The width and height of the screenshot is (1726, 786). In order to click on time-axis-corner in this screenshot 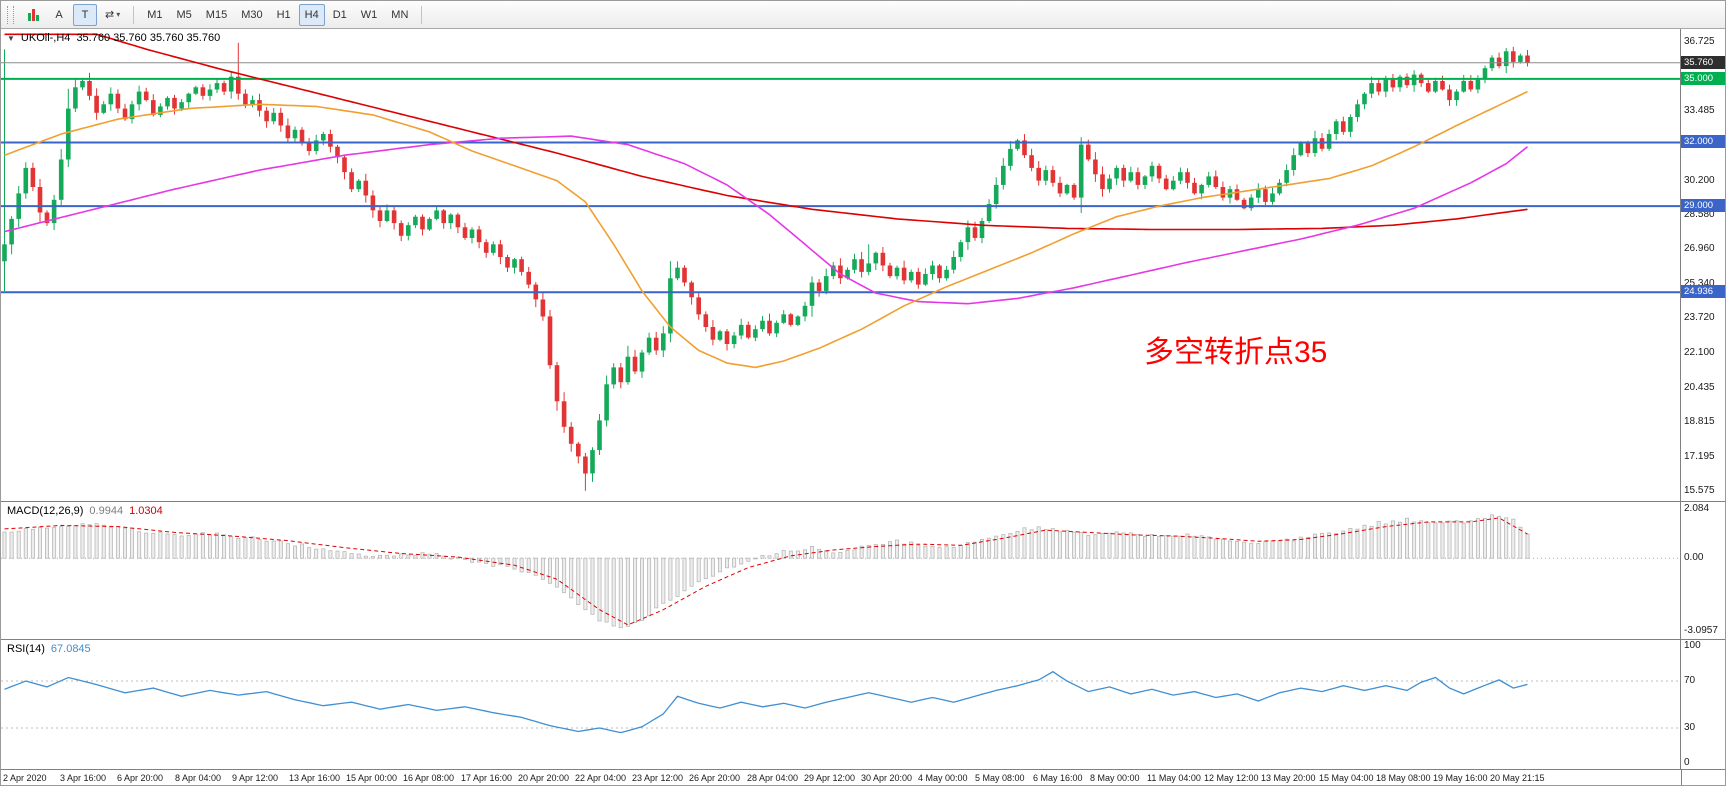, I will do `click(1703, 777)`.